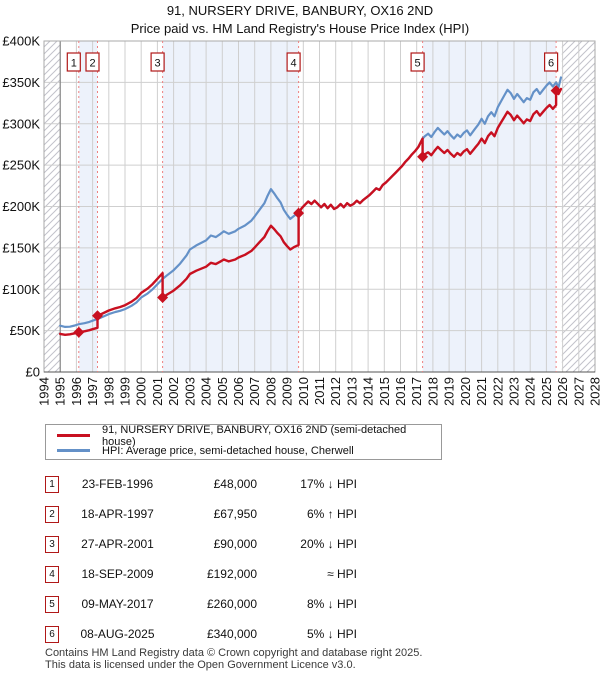 This screenshot has height=680, width=600. I want to click on sale-number-badge: 3, so click(52, 544).